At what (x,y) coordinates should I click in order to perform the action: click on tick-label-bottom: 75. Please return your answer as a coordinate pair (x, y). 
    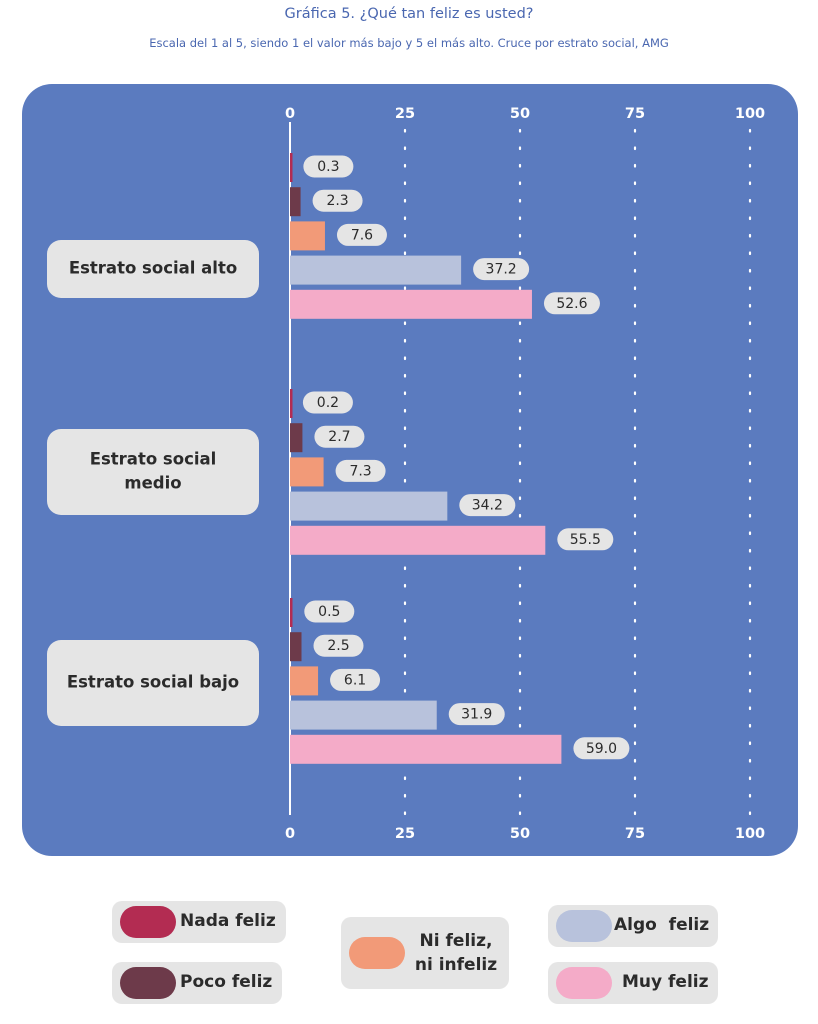
    Looking at the image, I should click on (635, 834).